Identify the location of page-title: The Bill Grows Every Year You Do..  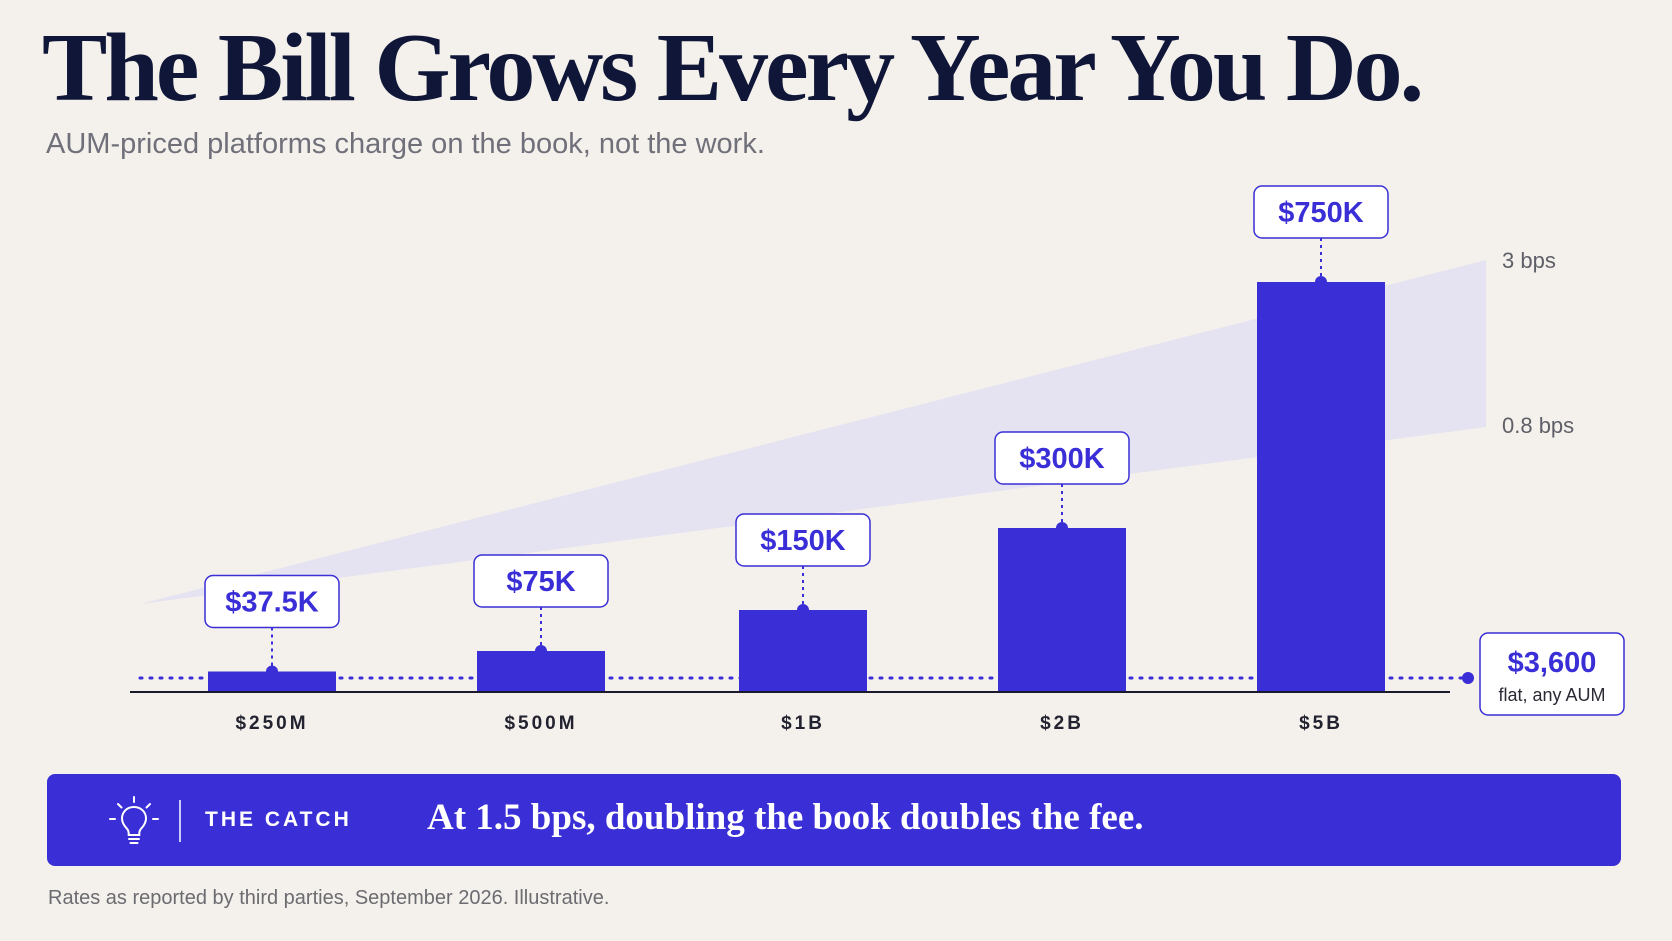
(733, 68).